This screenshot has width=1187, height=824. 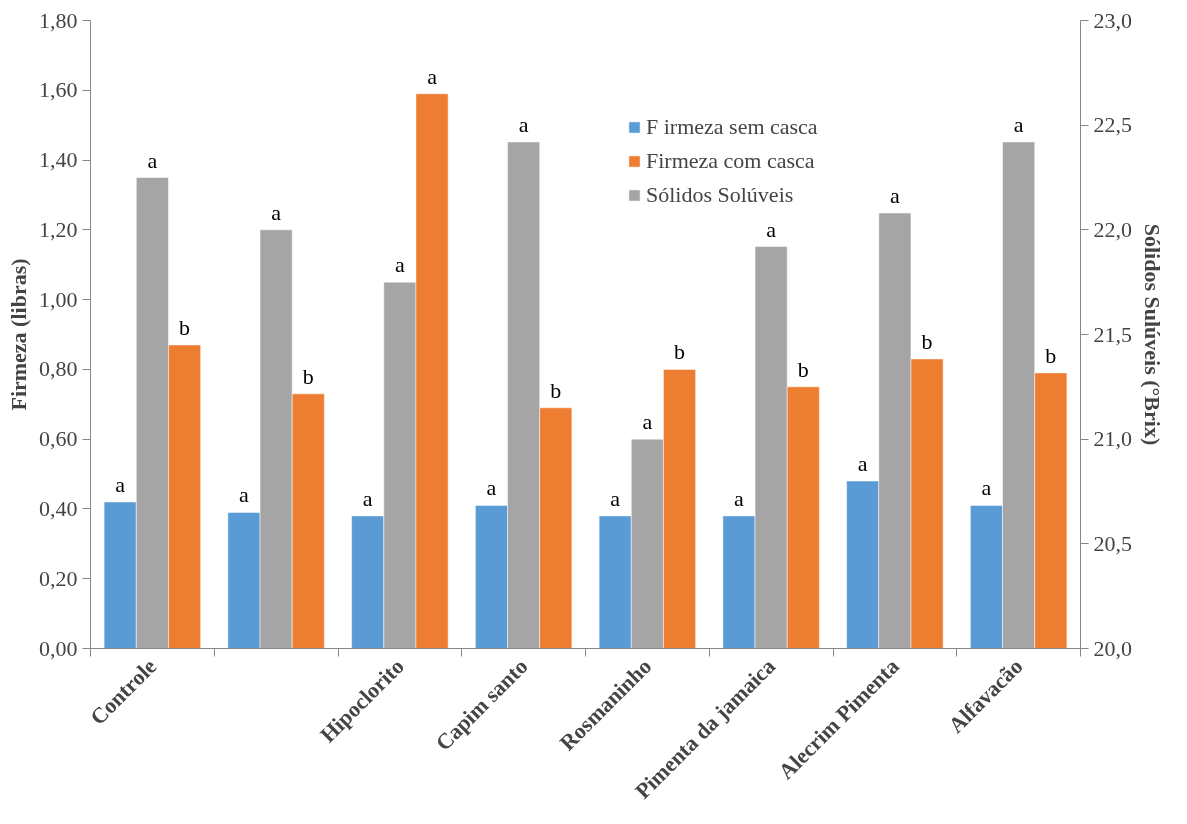 I want to click on y-tick-label: 0,60, so click(x=58, y=439).